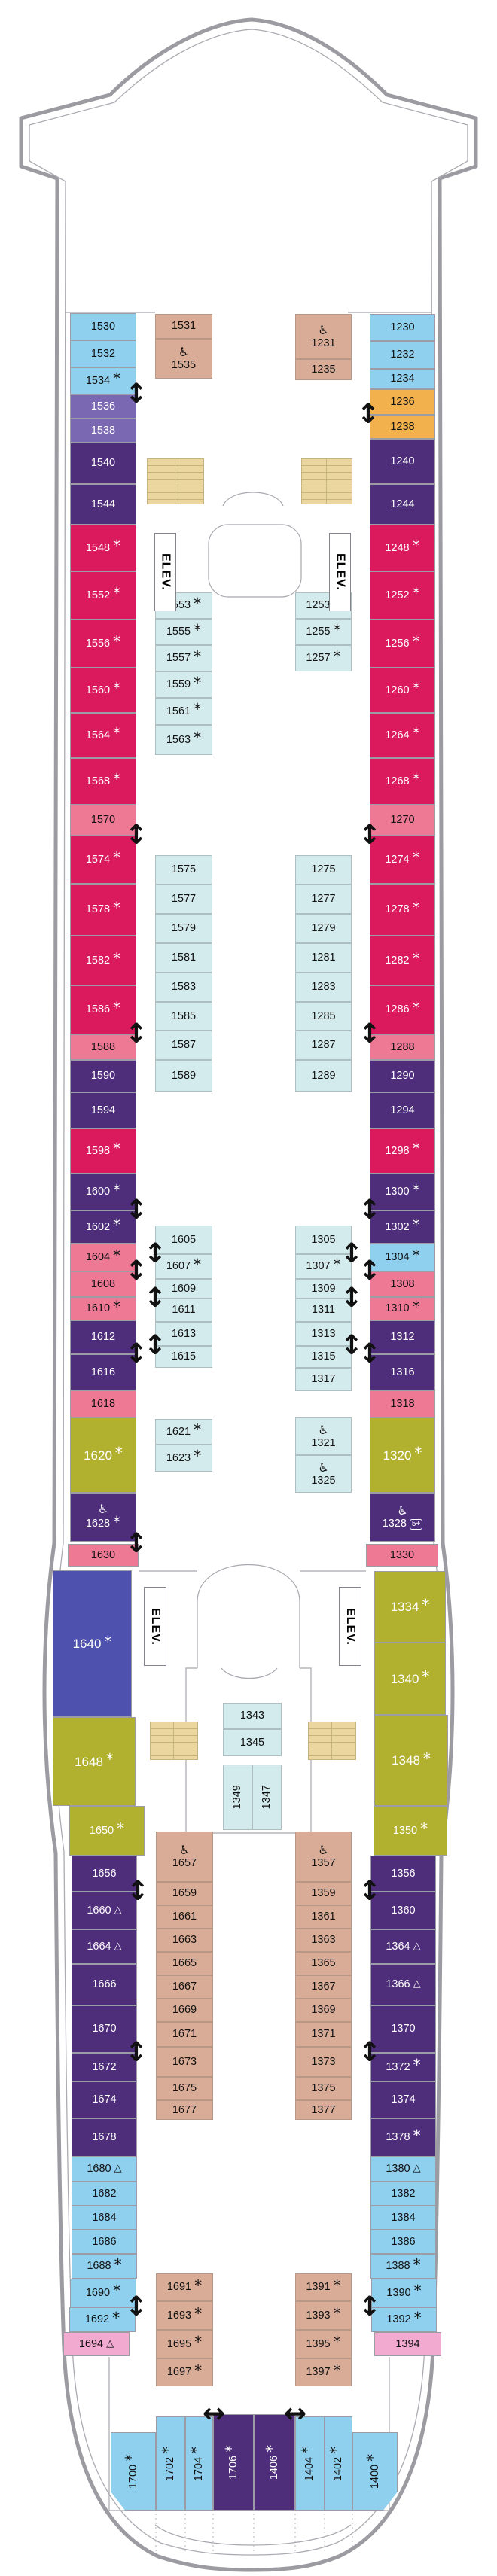 Image resolution: width=497 pixels, height=2576 pixels. Describe the element at coordinates (199, 2464) in the screenshot. I see `cabin-1704: 1704 *` at that location.